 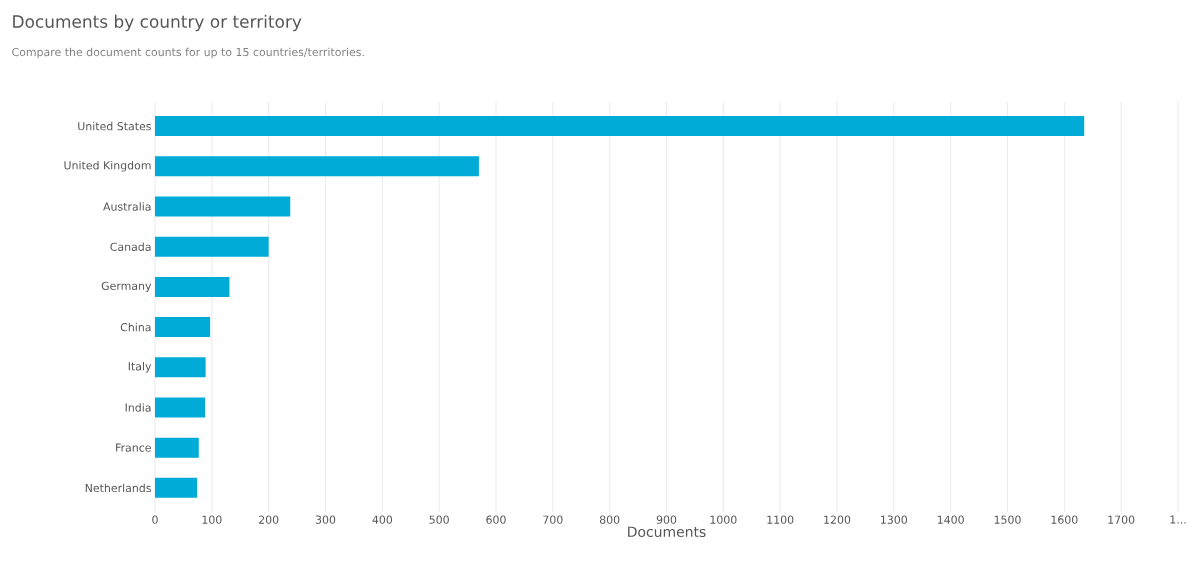 What do you see at coordinates (155, 519) in the screenshot?
I see `x-tick-label: 0` at bounding box center [155, 519].